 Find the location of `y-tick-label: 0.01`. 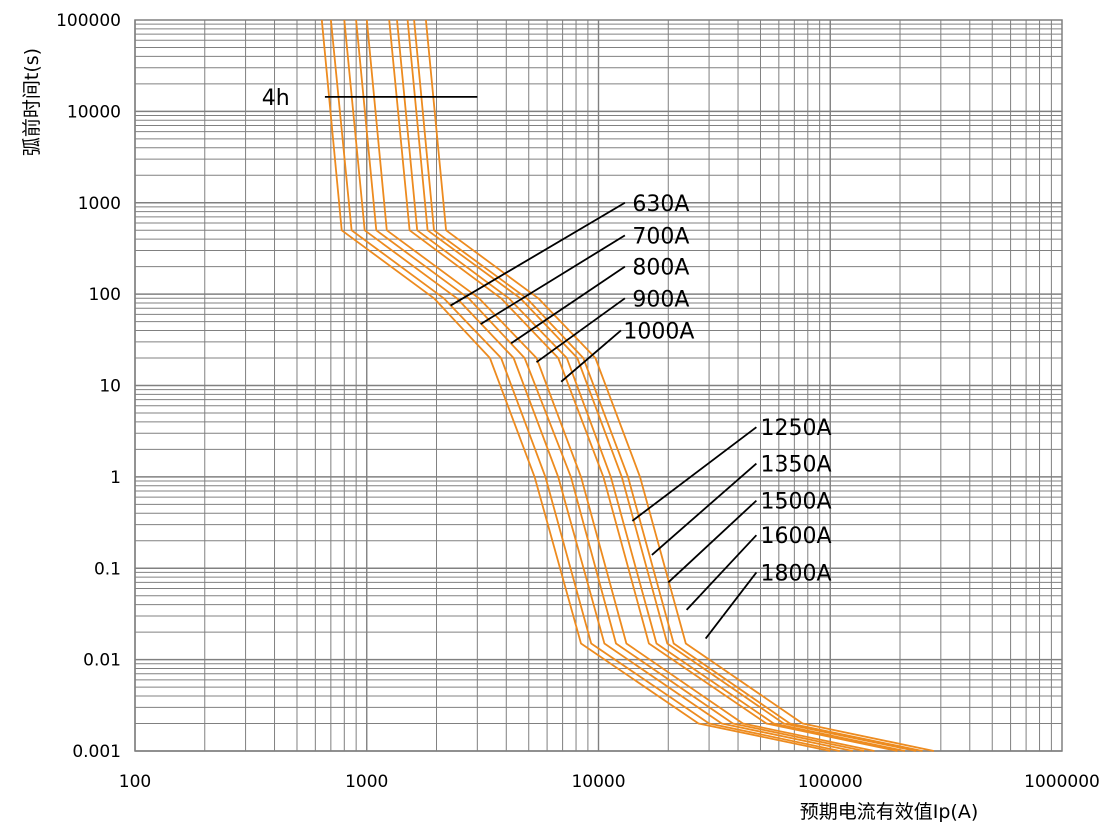

y-tick-label: 0.01 is located at coordinates (102, 661).